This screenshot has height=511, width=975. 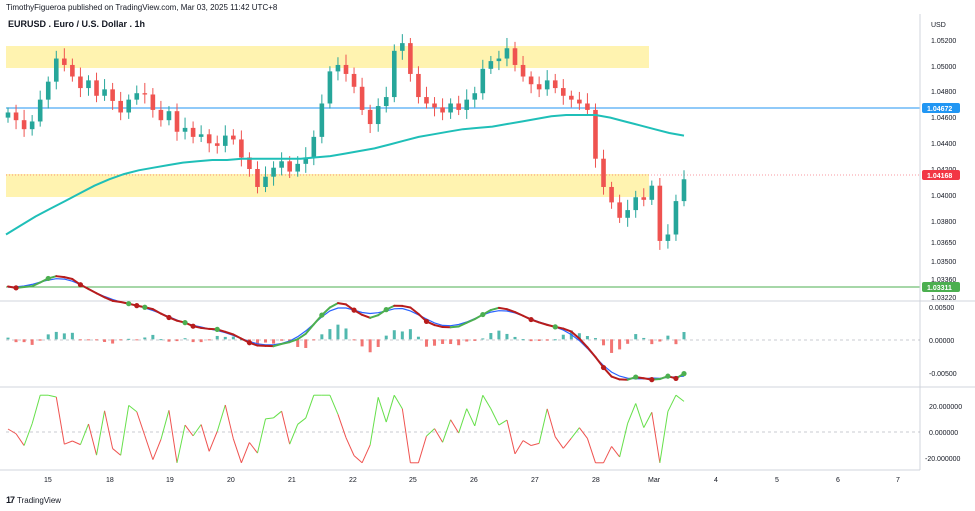 What do you see at coordinates (941, 175) in the screenshot?
I see `current-price-badge` at bounding box center [941, 175].